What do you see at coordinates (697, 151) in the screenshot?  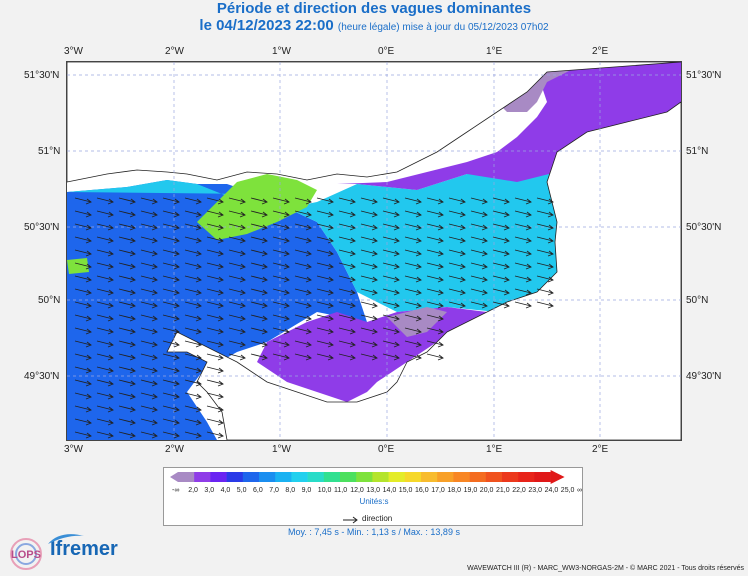 I see `lat-label-right: 51°N` at bounding box center [697, 151].